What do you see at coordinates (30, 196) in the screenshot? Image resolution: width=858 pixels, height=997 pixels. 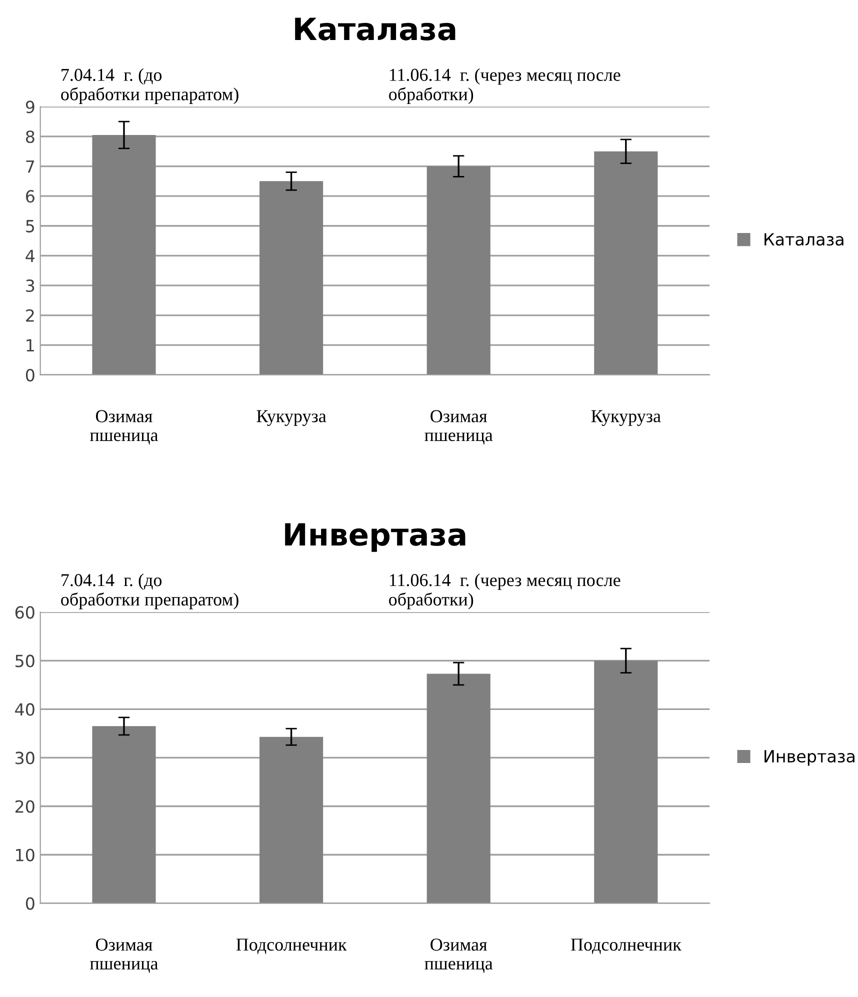 I see `y-tick-label: 6` at bounding box center [30, 196].